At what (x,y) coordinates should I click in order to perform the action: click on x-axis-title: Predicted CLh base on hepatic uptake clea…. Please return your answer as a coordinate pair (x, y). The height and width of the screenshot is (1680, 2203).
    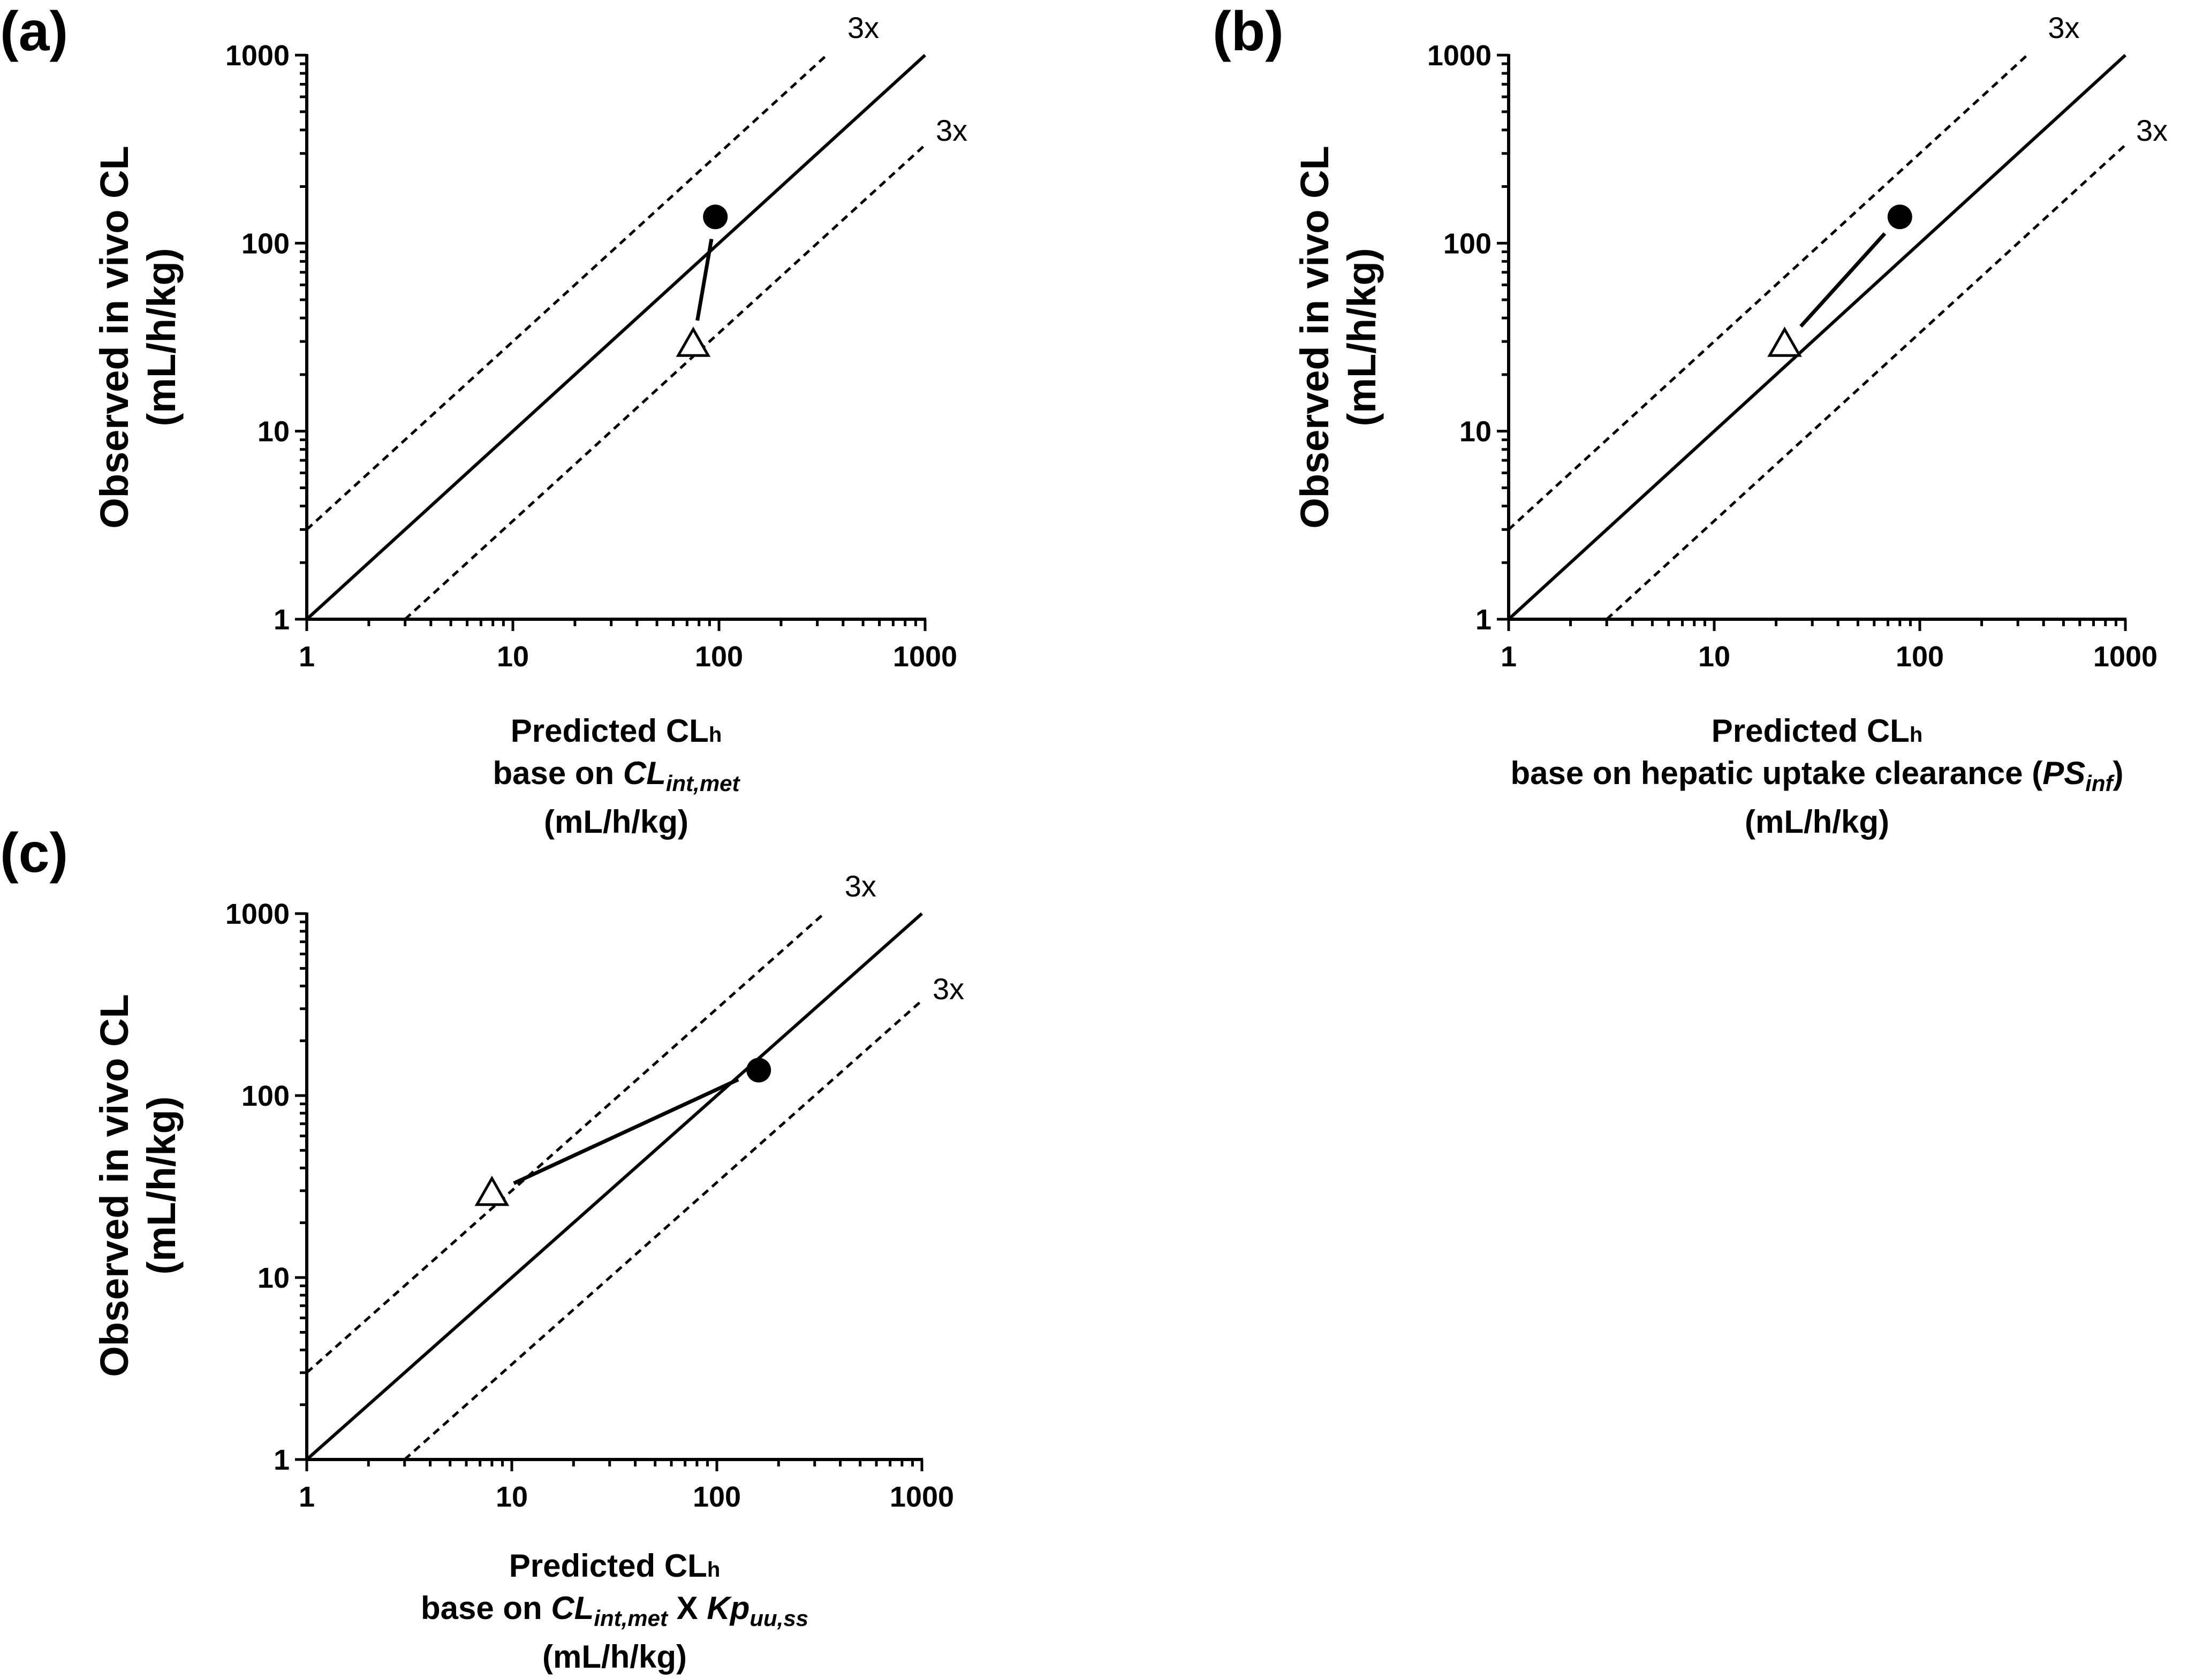
    Looking at the image, I should click on (1809, 777).